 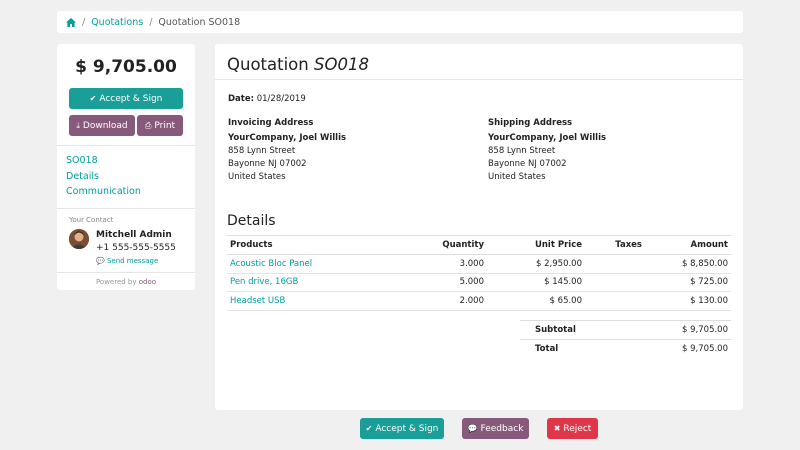 I want to click on sidebar-item-so018: SO018, so click(x=82, y=160).